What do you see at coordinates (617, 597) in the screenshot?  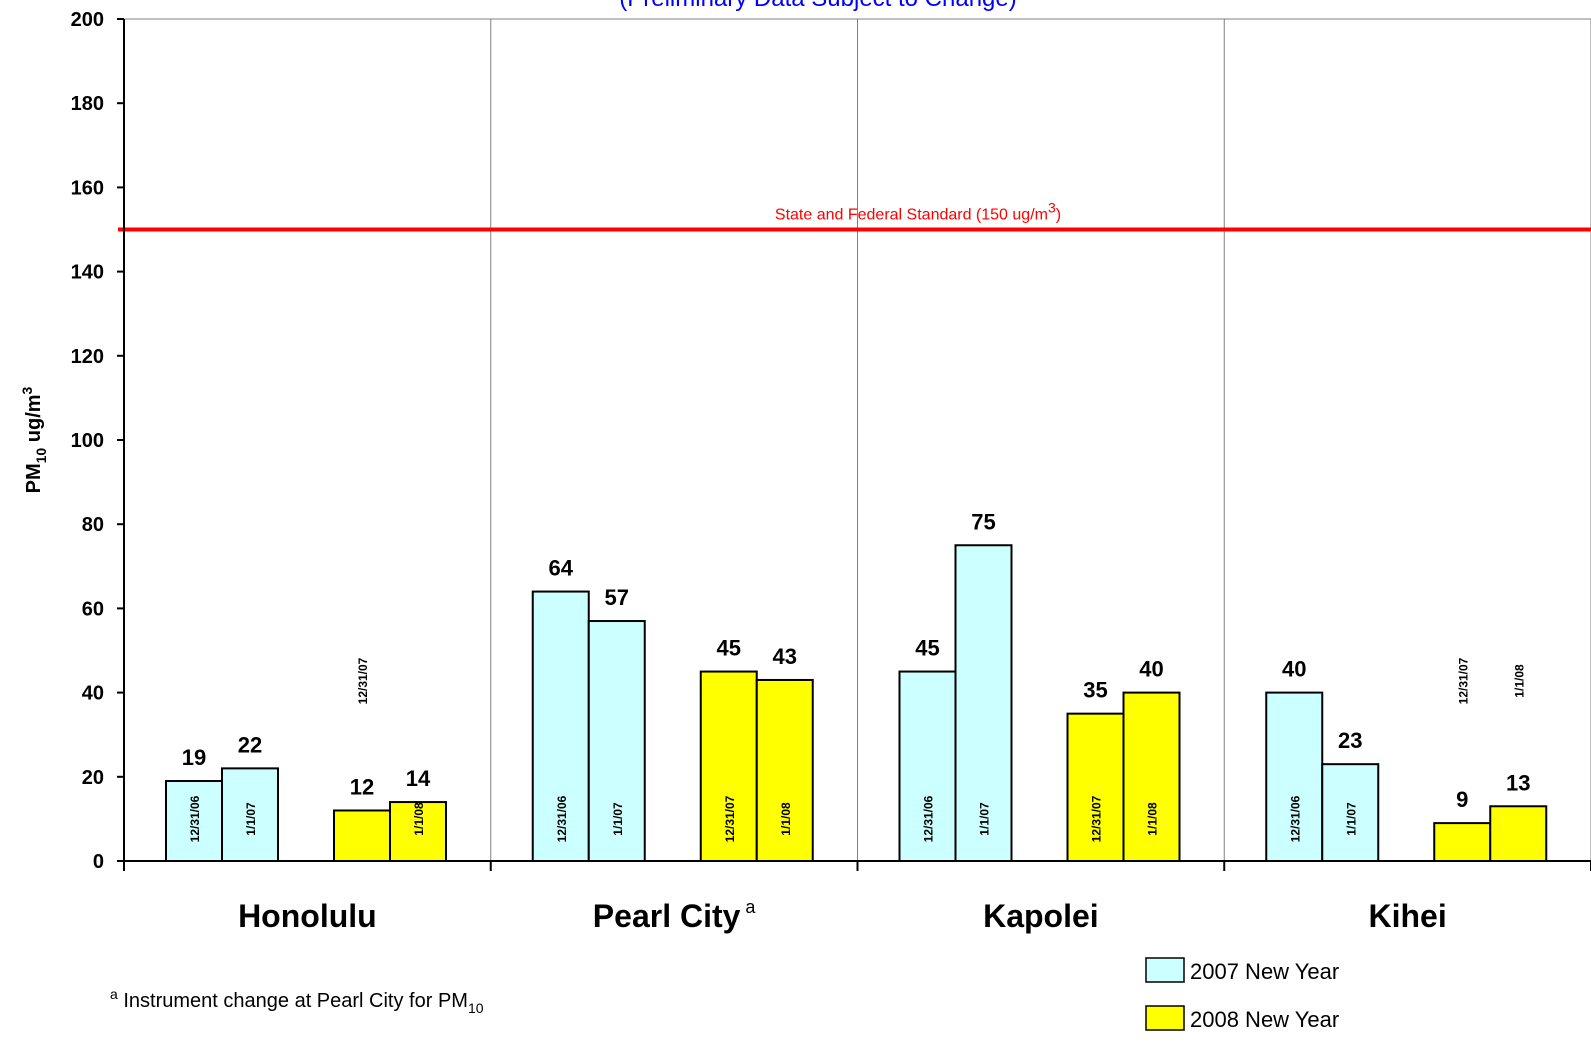 I see `bar-value-label: 57` at bounding box center [617, 597].